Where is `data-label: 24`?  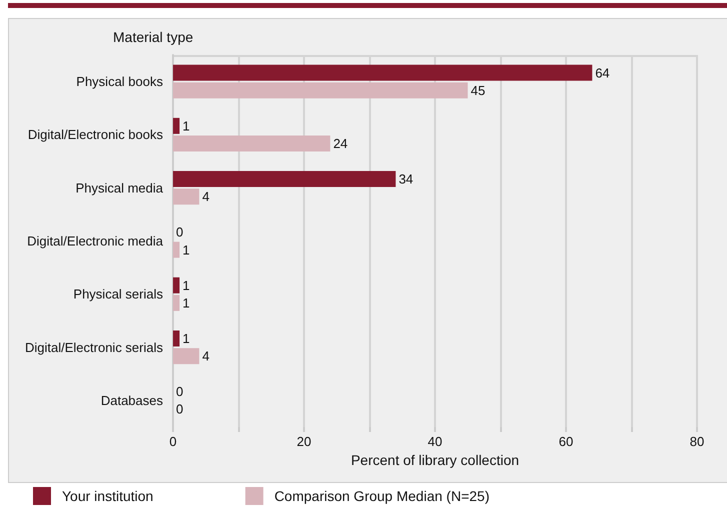
data-label: 24 is located at coordinates (340, 144).